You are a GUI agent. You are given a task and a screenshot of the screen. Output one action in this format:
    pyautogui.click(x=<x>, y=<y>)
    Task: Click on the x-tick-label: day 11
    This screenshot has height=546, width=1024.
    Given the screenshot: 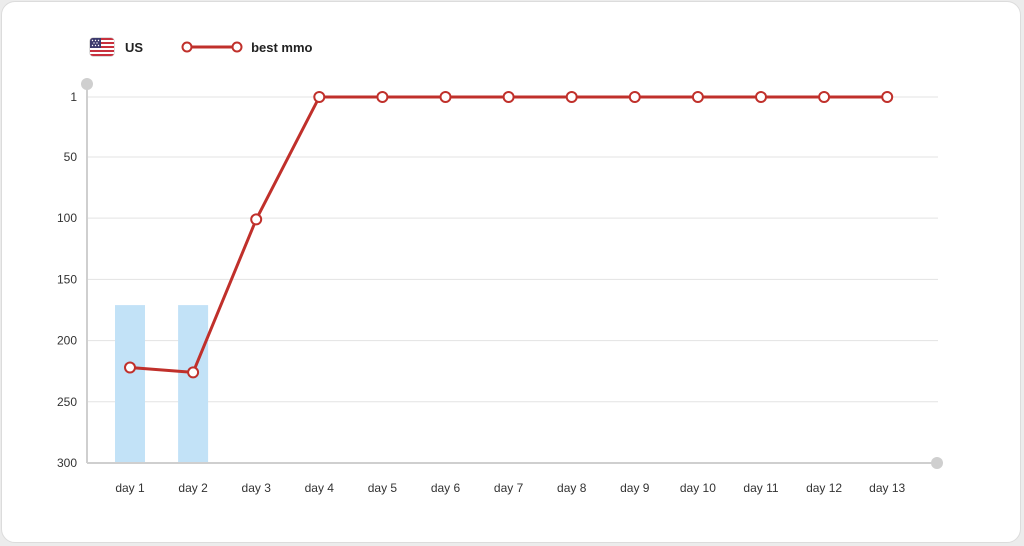 What is the action you would take?
    pyautogui.click(x=760, y=488)
    